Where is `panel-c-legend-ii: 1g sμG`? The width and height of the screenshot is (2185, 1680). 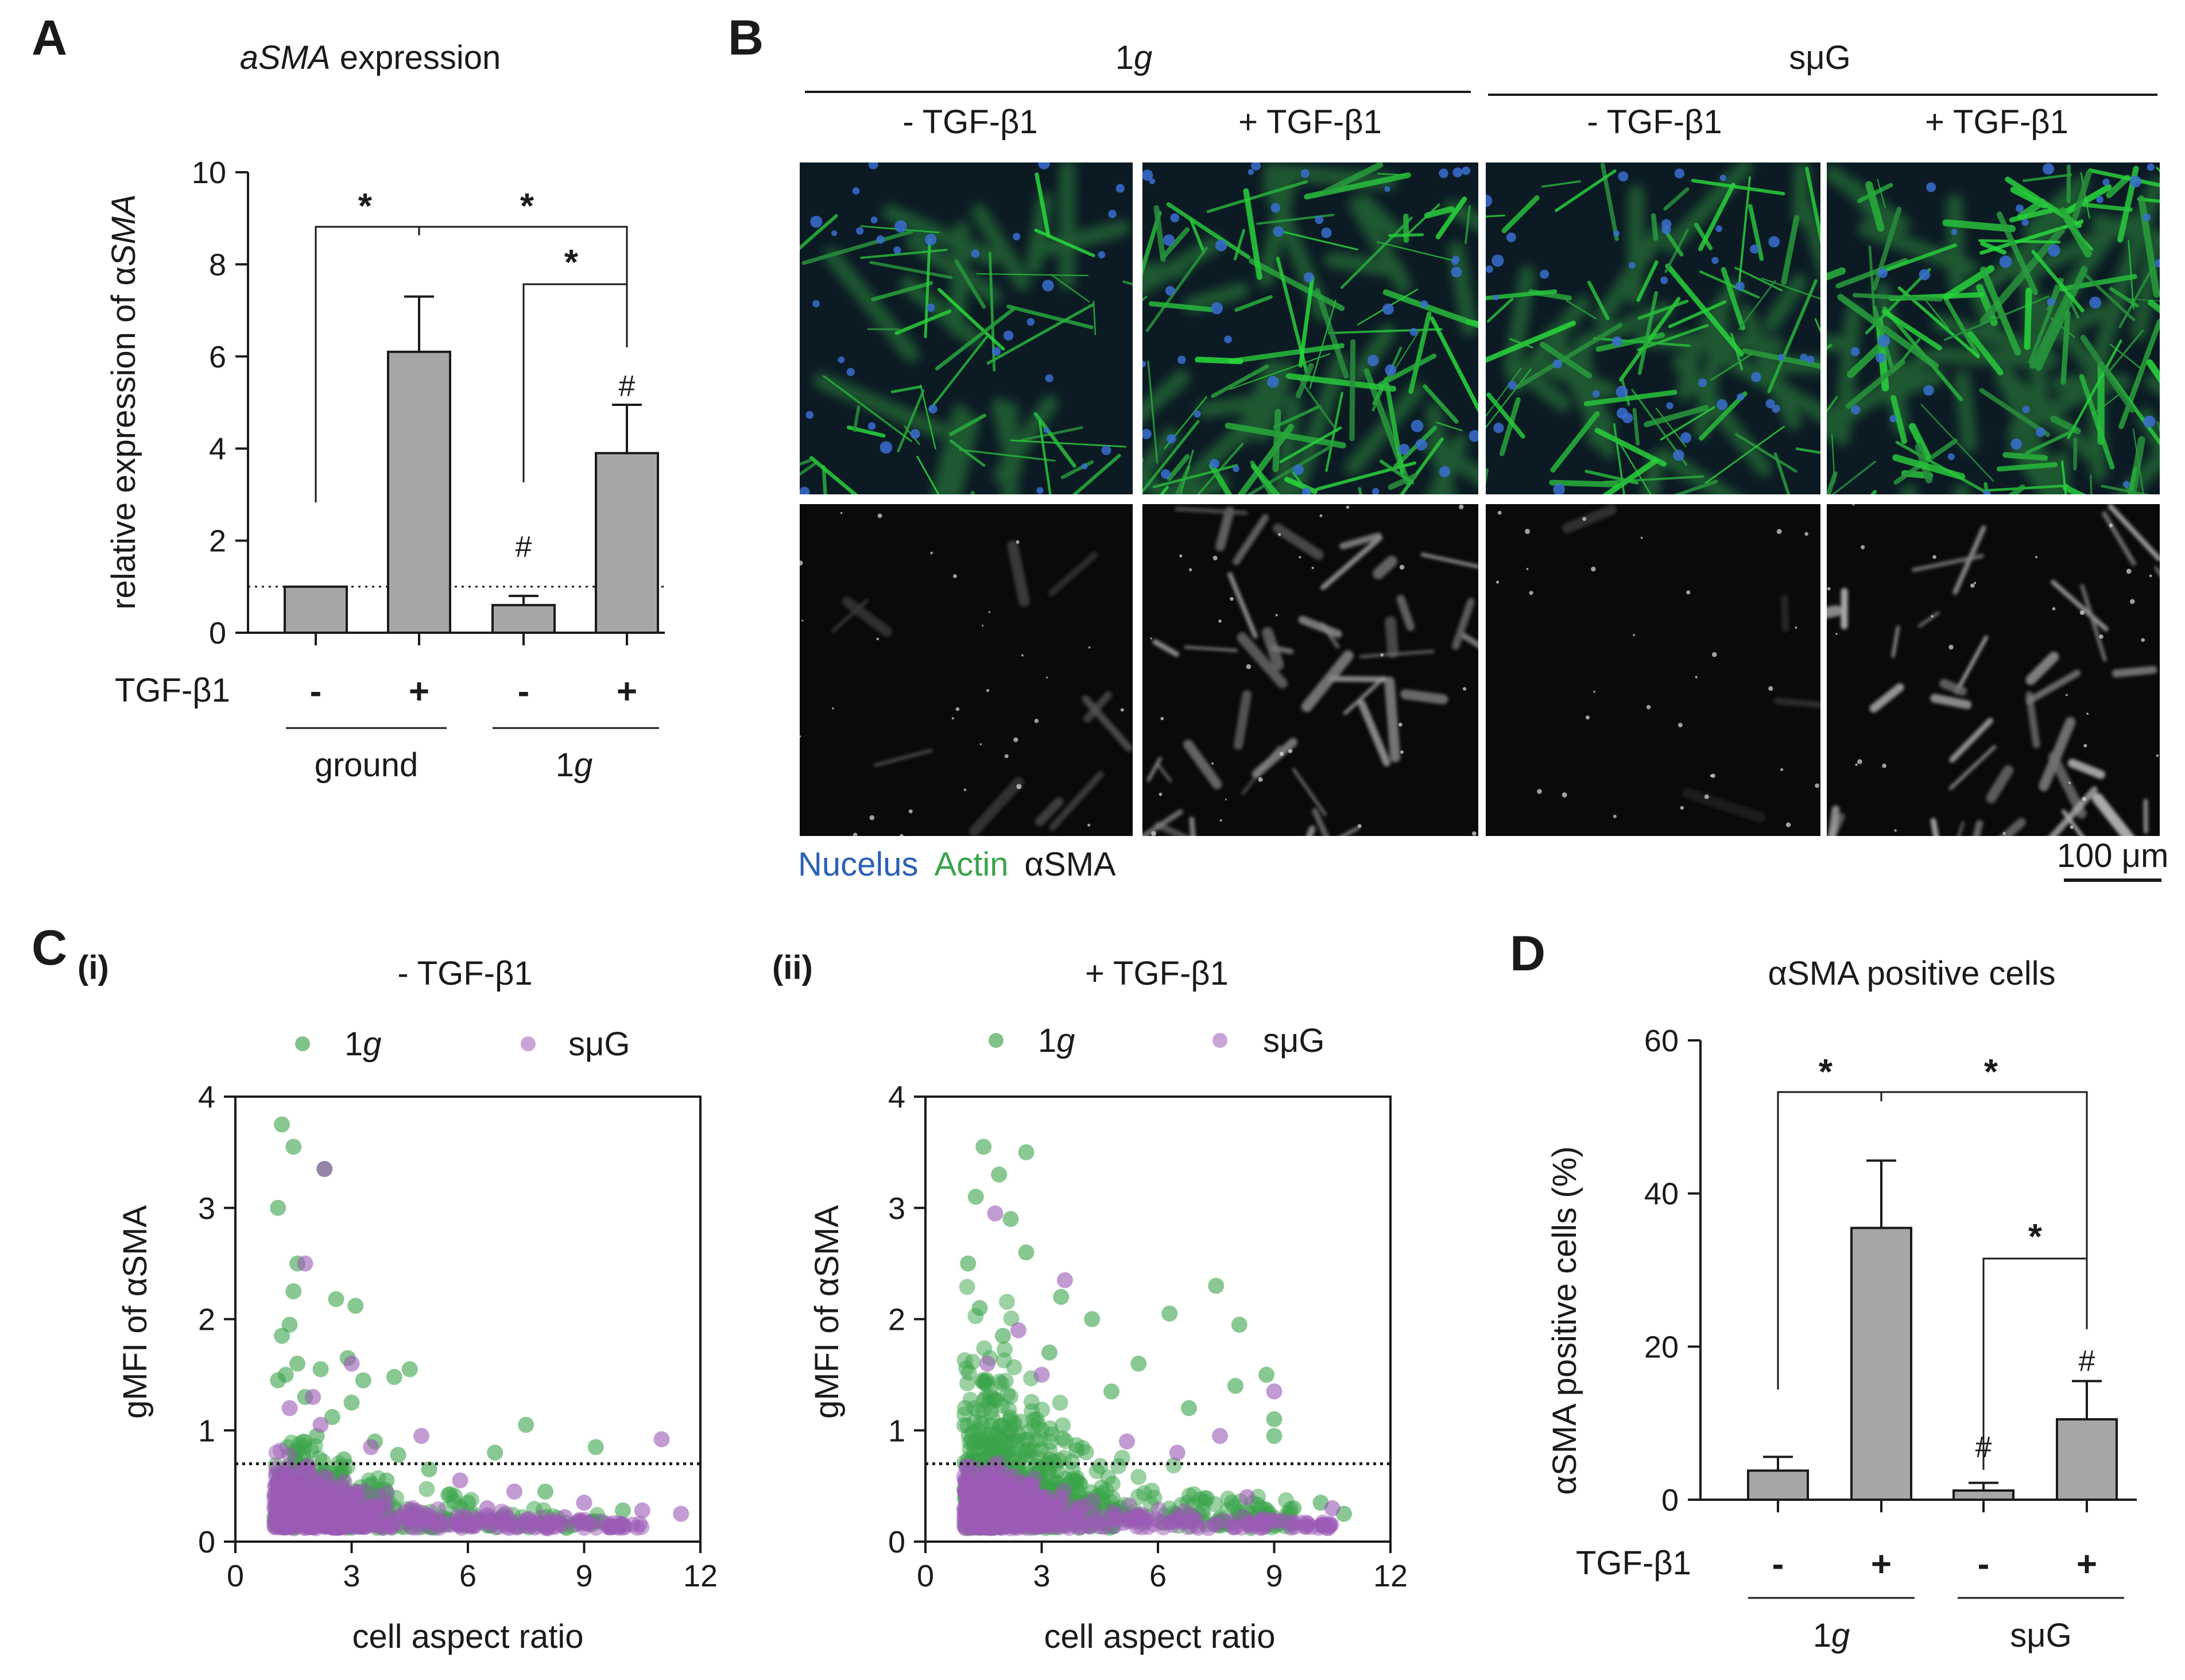 panel-c-legend-ii: 1g sμG is located at coordinates (1157, 1040).